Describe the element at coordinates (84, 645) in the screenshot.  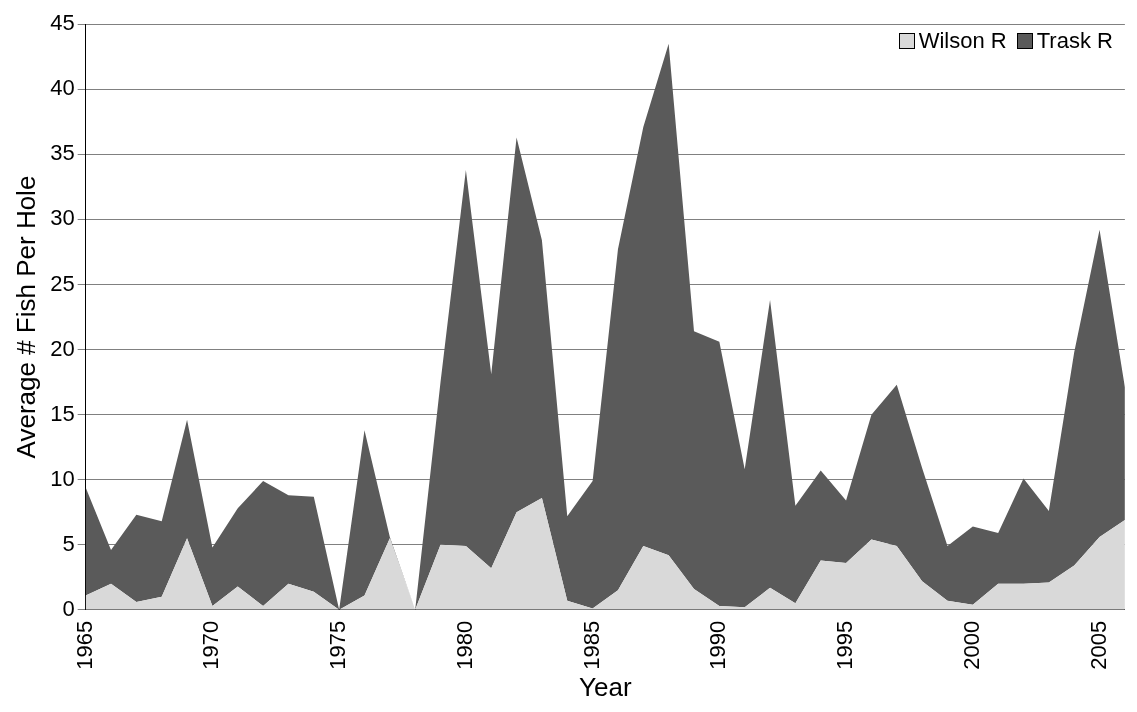
I see `x-tick-label: 1965` at that location.